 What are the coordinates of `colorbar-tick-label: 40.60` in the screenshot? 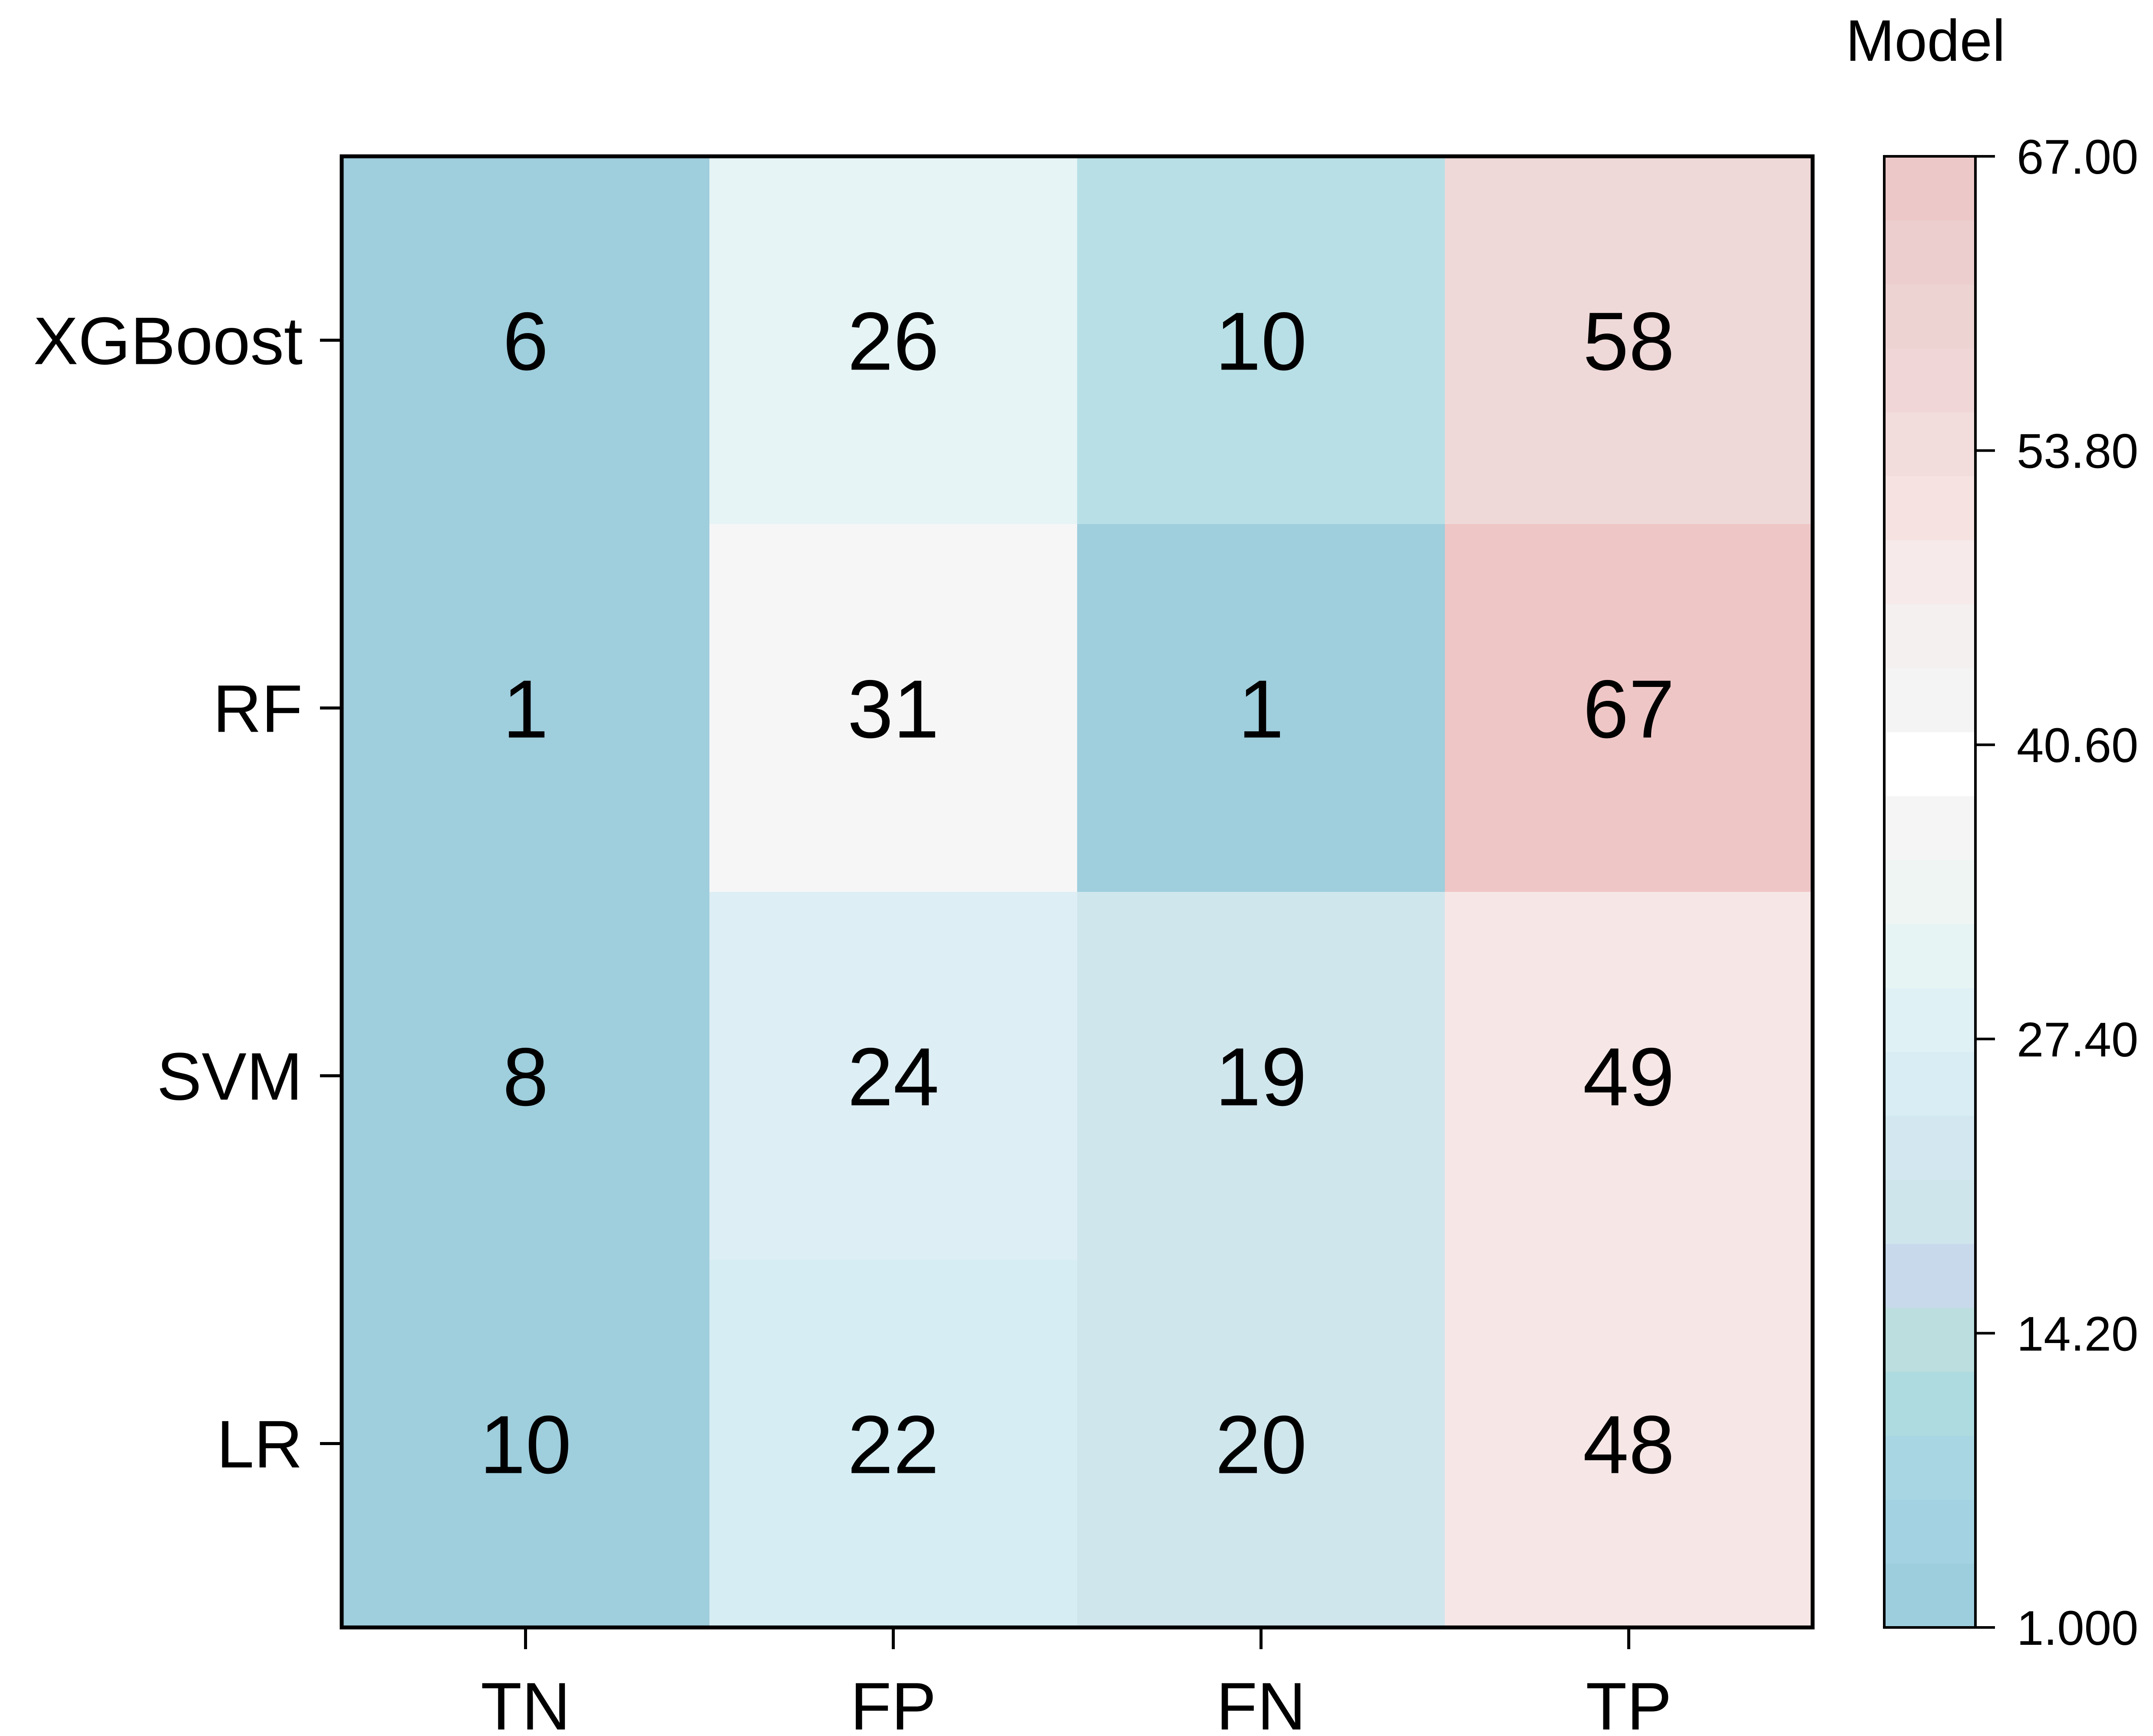 It's located at (2078, 745).